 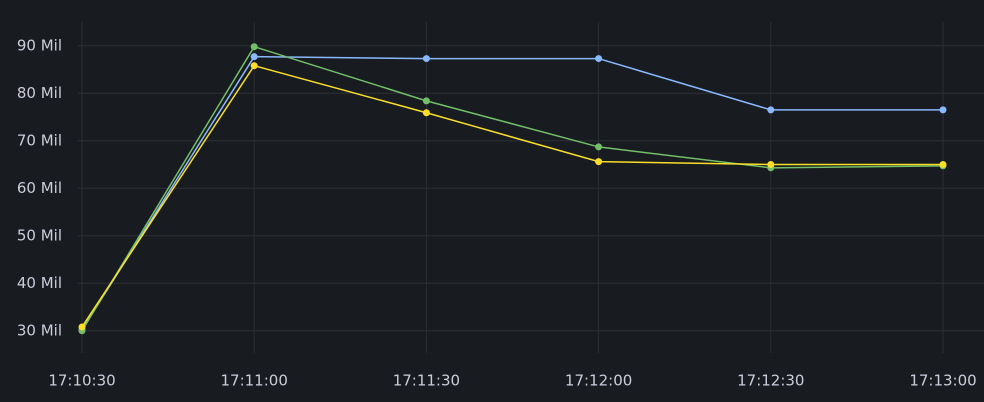 I want to click on x-tick-label: 17:12:00, so click(x=598, y=381).